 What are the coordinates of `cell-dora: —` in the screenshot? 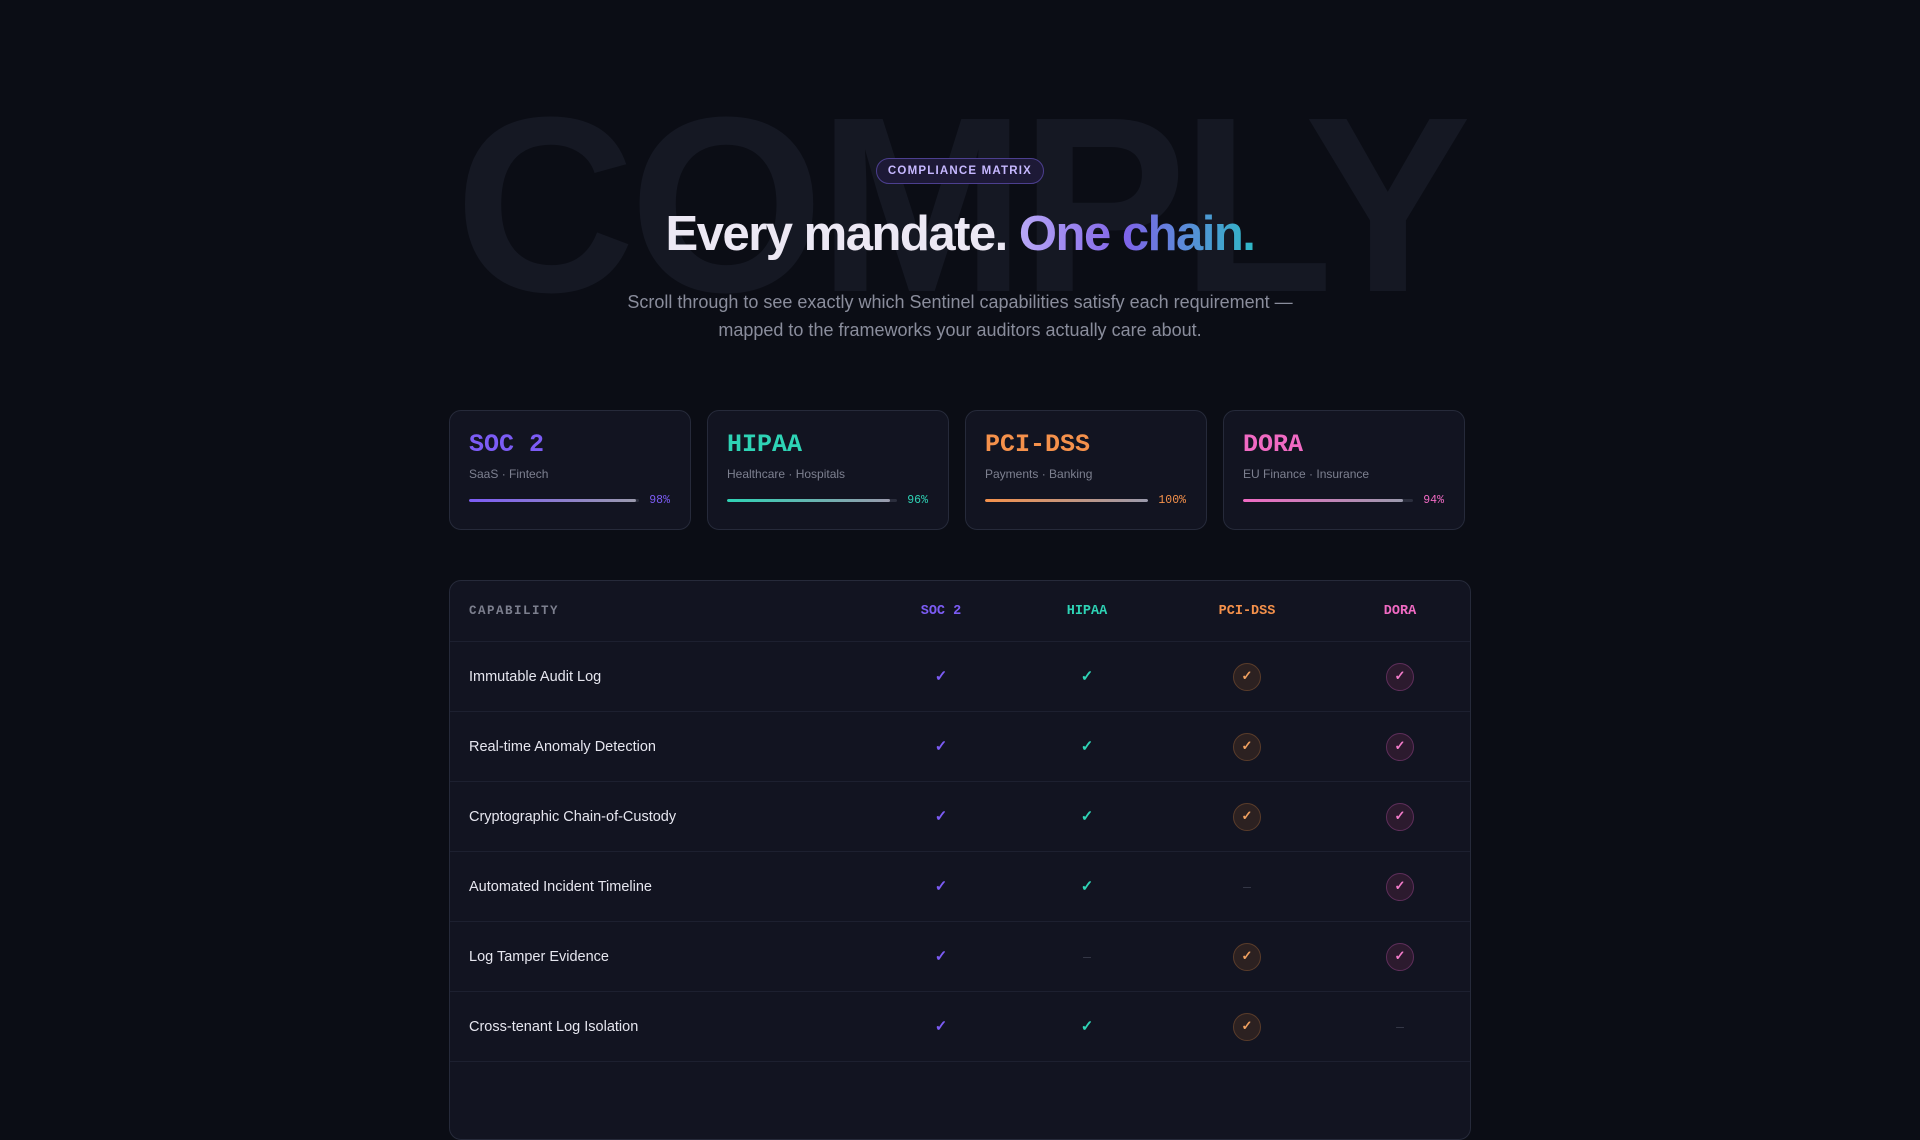 It's located at (1400, 1027).